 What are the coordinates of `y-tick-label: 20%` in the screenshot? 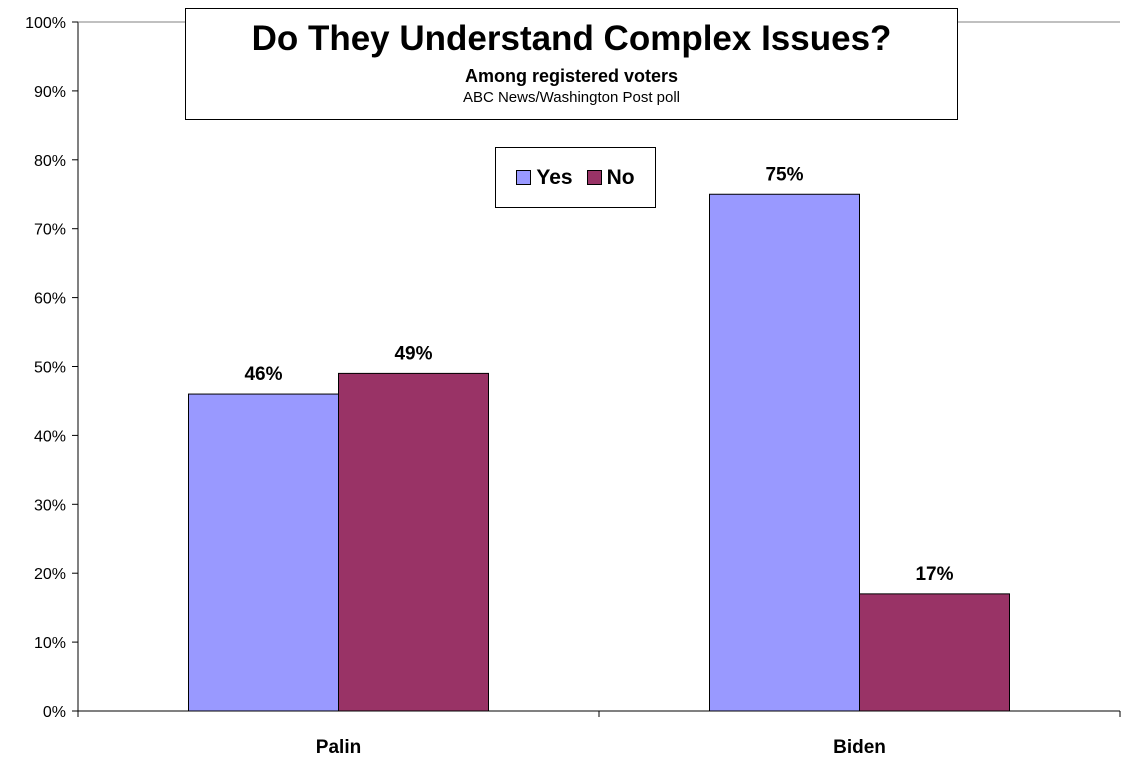 It's located at (50, 574).